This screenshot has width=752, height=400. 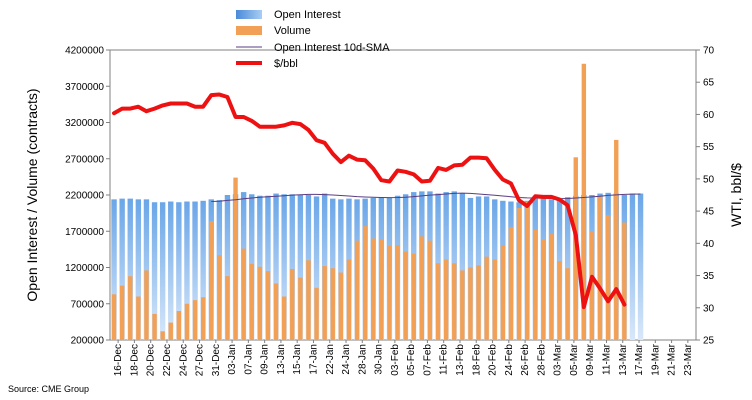 I want to click on line-open-interest-sma, so click(x=426, y=197).